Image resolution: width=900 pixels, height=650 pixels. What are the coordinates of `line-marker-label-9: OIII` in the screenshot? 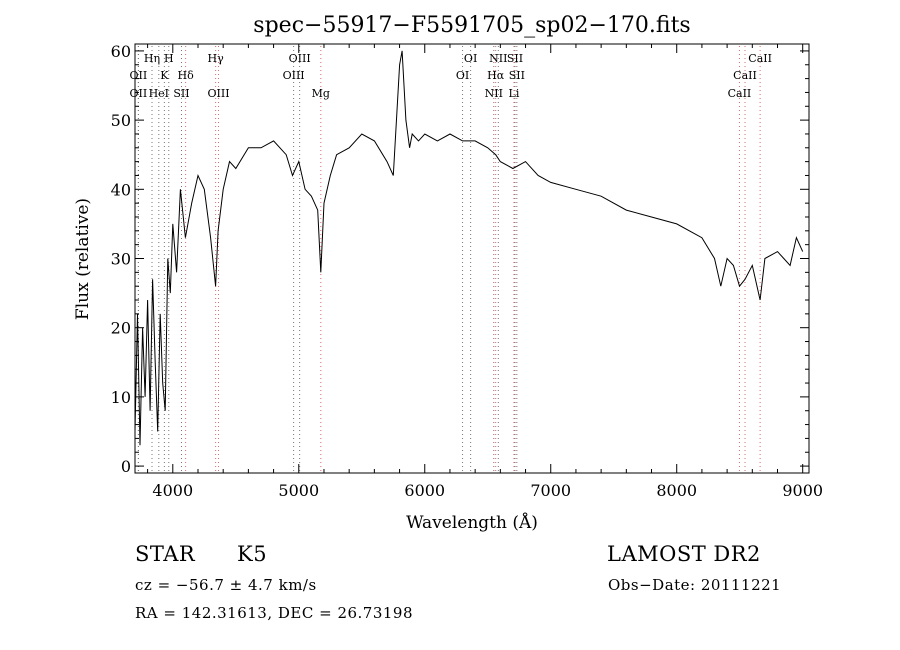 It's located at (218, 93).